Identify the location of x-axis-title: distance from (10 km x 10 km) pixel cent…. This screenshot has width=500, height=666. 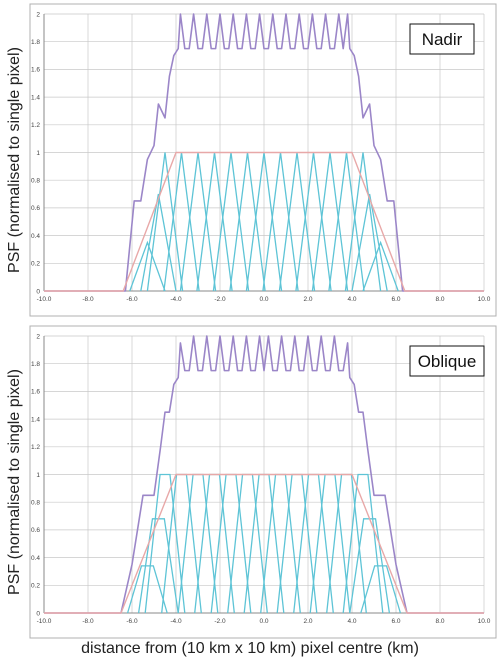
(250, 648).